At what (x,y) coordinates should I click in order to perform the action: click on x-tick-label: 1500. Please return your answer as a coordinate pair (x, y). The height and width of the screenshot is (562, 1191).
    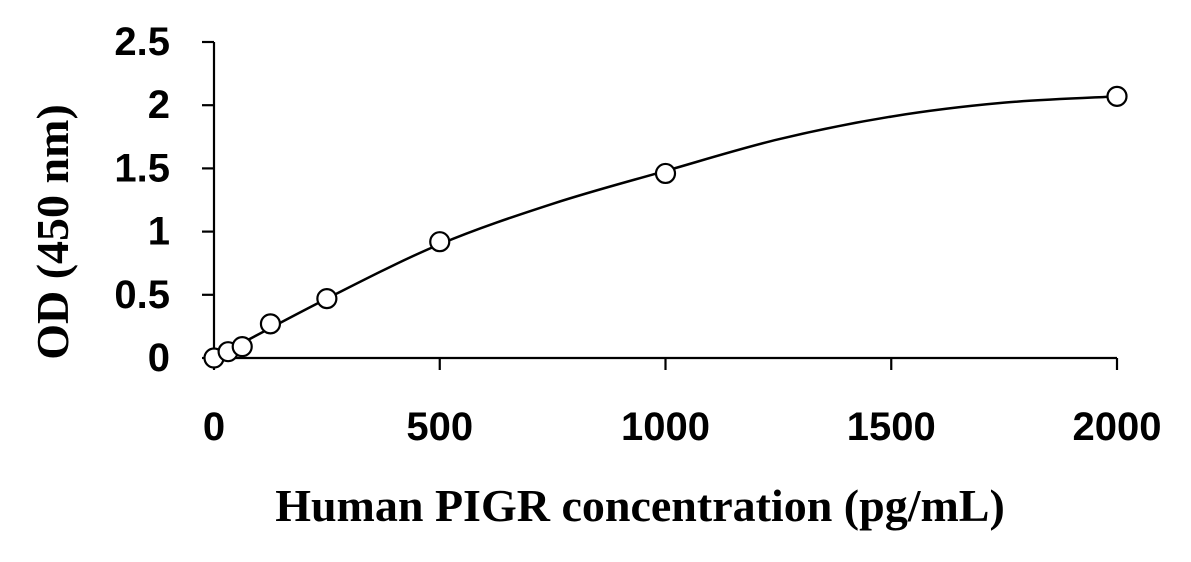
    Looking at the image, I should click on (891, 427).